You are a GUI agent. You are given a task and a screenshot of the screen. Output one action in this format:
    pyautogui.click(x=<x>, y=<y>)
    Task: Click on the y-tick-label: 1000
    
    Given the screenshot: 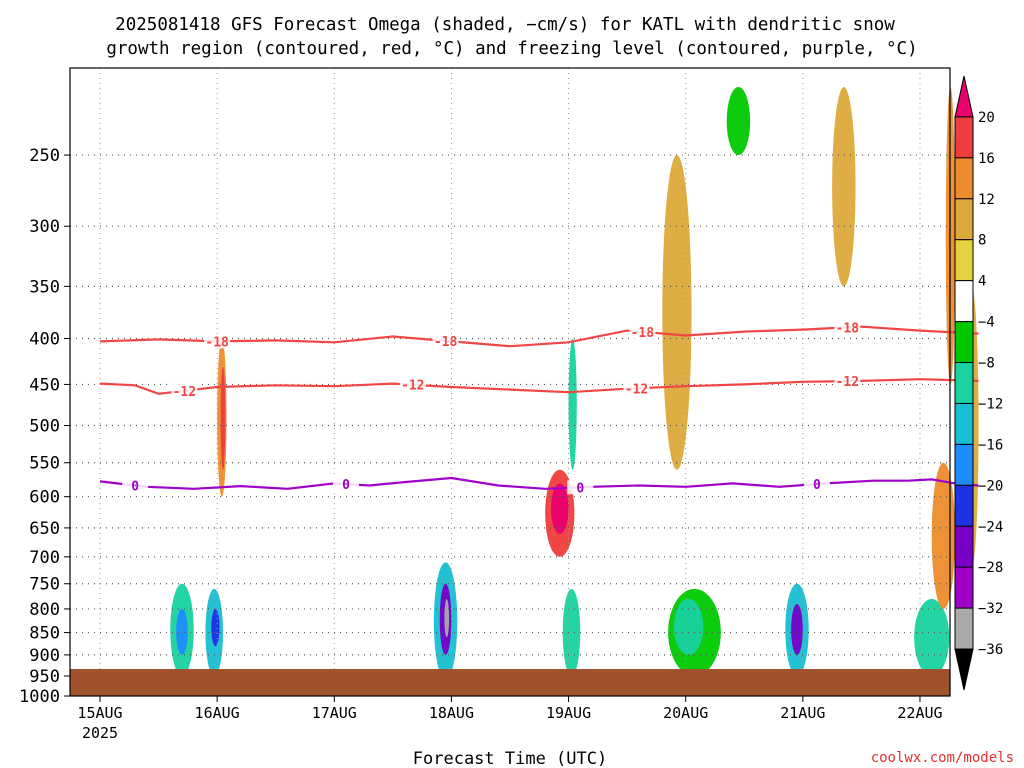 What is the action you would take?
    pyautogui.click(x=39, y=697)
    